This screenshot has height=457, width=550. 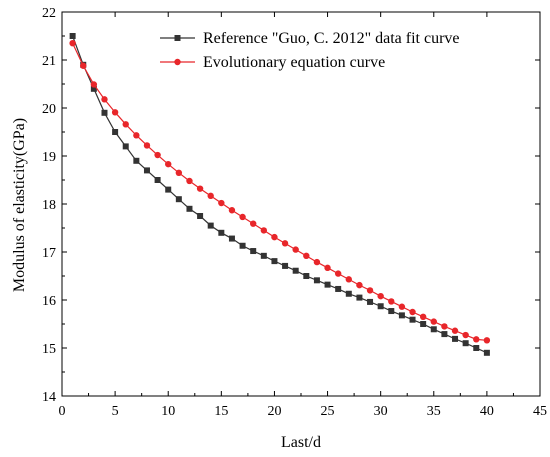 I want to click on y-tick-label: 15, so click(x=49, y=349).